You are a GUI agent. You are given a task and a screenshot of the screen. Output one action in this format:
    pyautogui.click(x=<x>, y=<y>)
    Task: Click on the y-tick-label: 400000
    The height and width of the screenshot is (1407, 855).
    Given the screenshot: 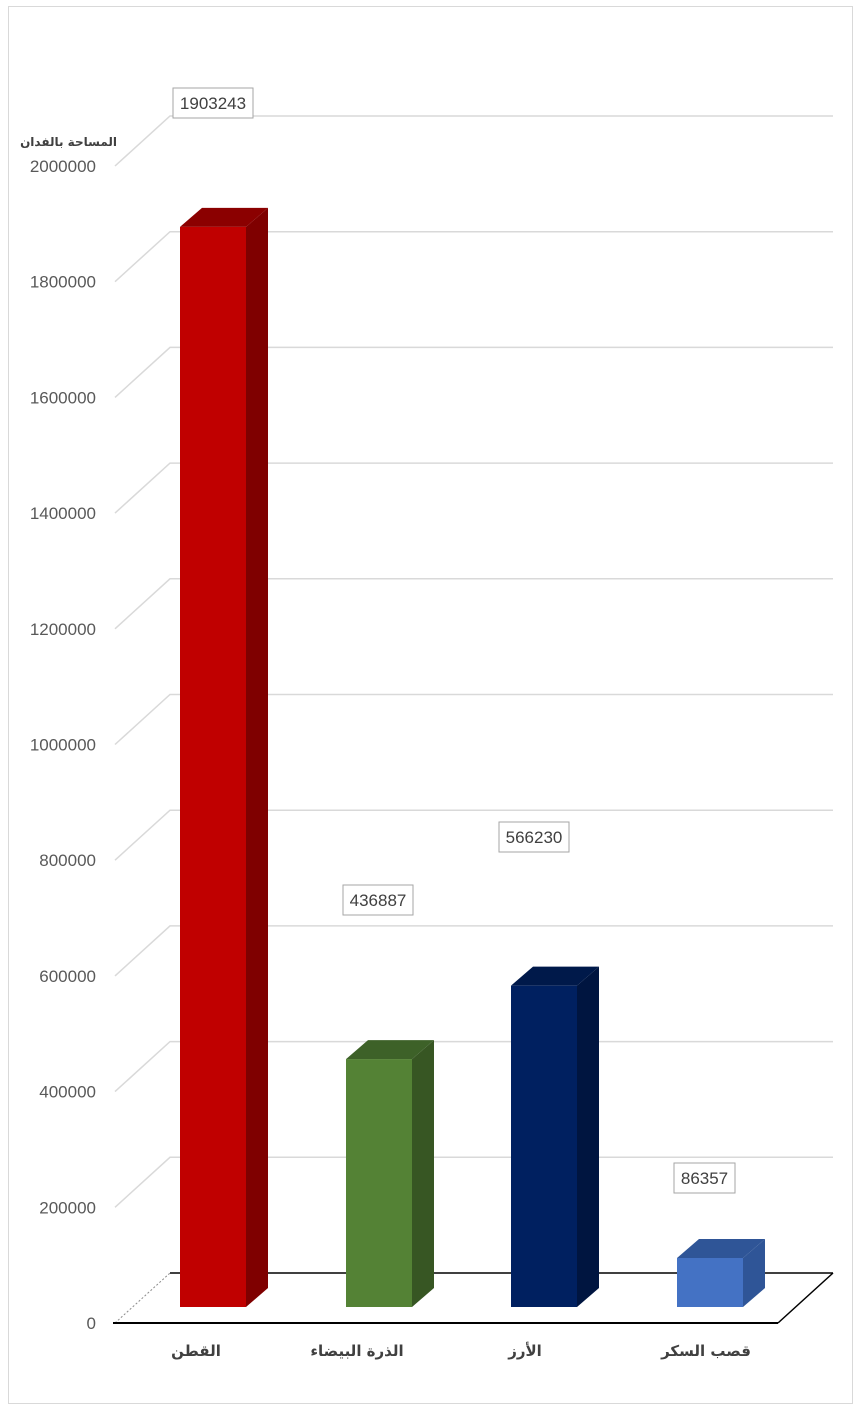 What is the action you would take?
    pyautogui.click(x=67, y=1092)
    